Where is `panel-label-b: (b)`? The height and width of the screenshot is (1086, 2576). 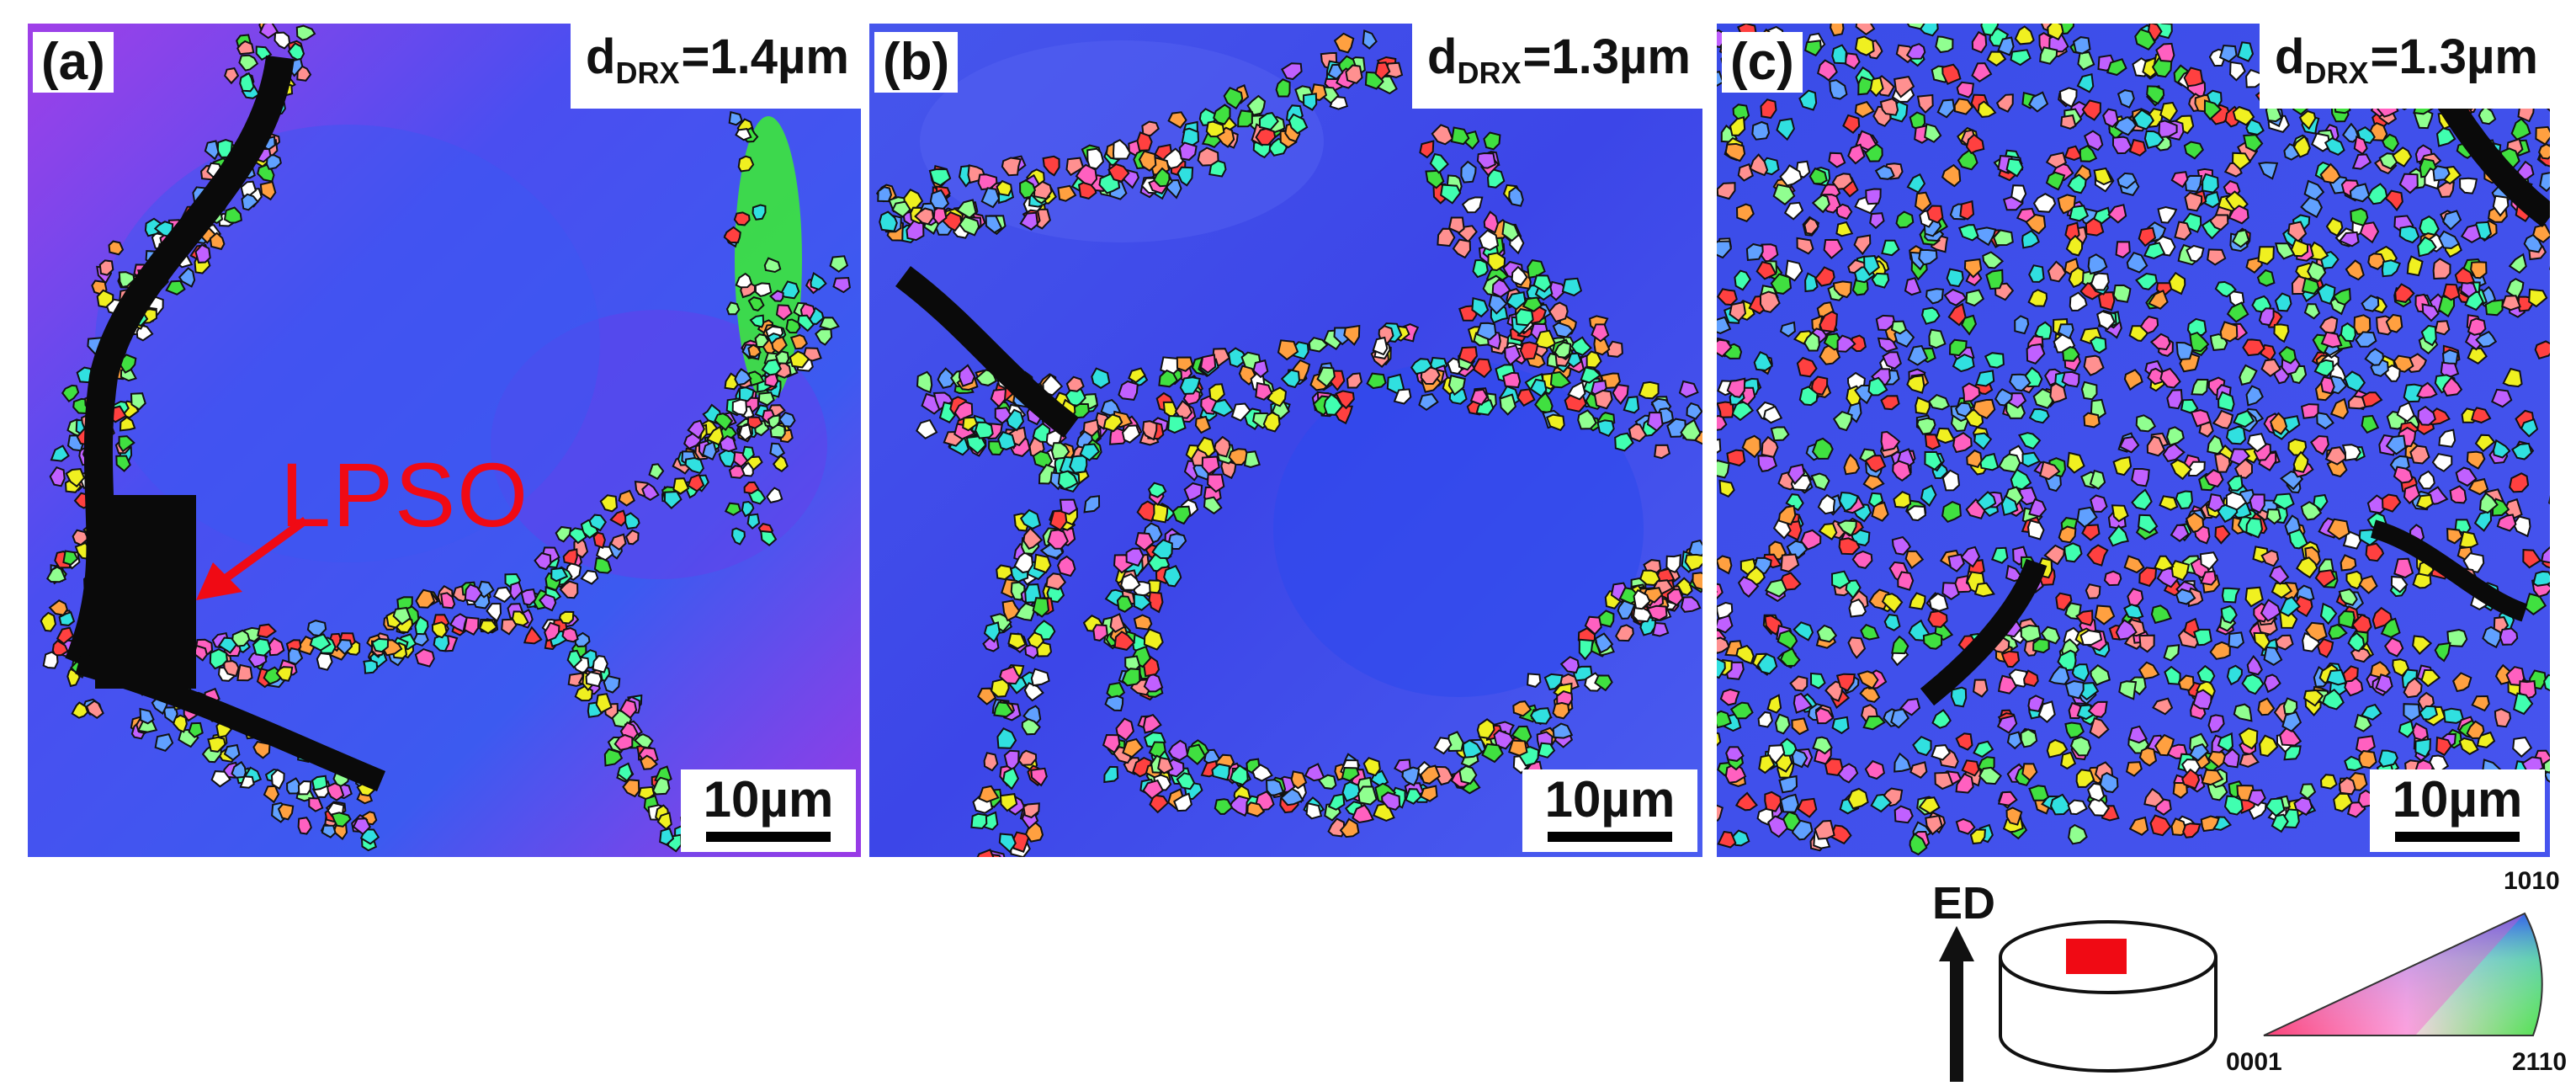
panel-label-b: (b) is located at coordinates (916, 63).